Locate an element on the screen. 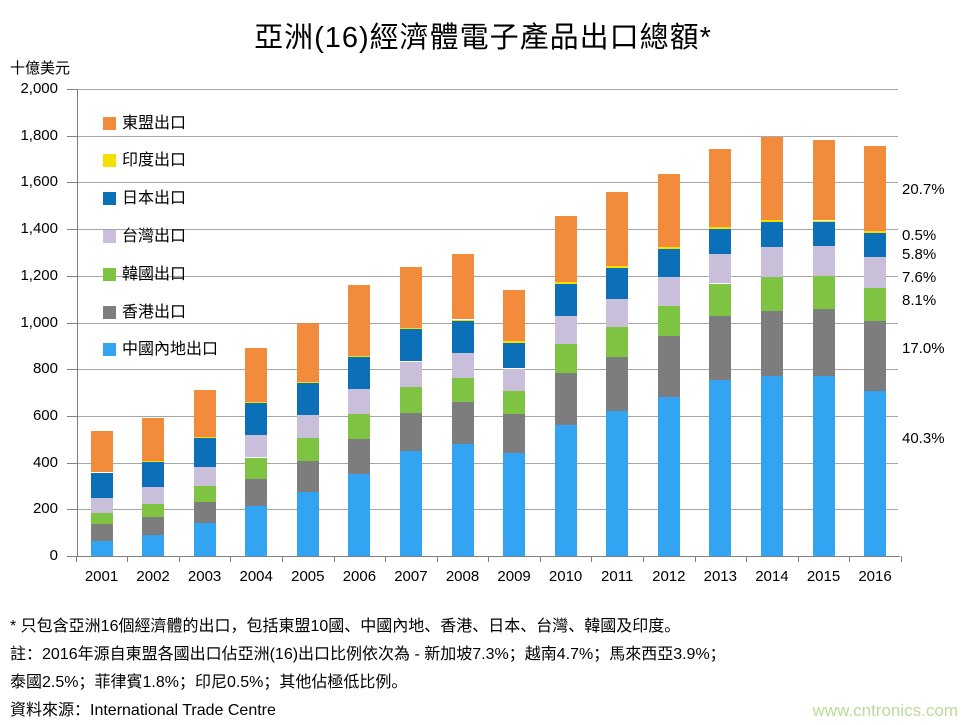 This screenshot has height=725, width=966. bar-2003-korea is located at coordinates (204, 493).